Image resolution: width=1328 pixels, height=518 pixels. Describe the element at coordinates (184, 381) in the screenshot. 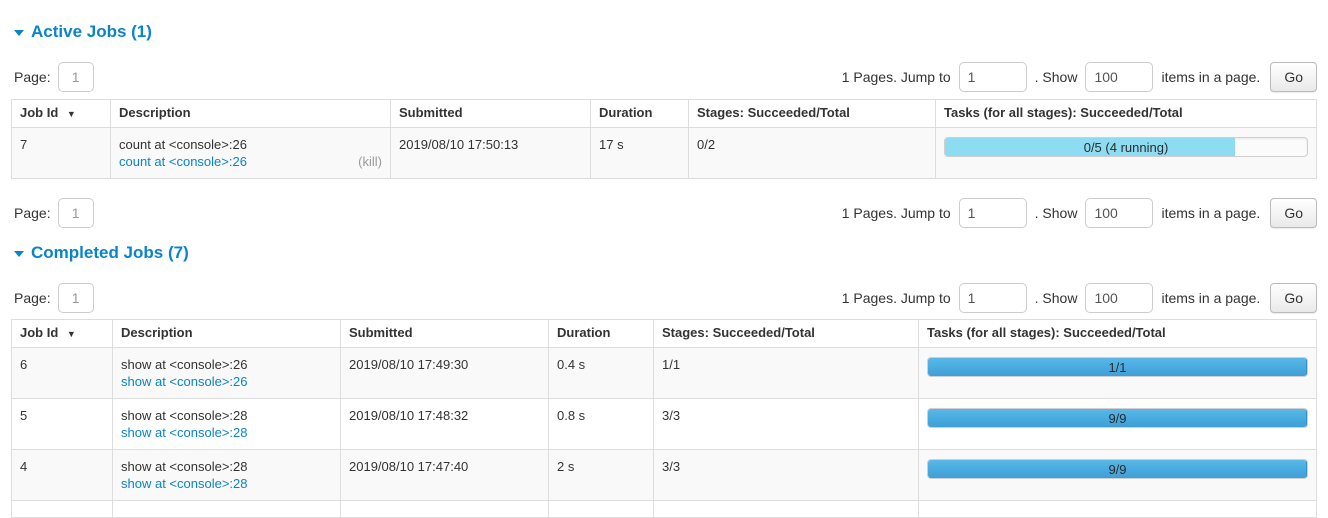

I see `job-detail-link: show at <console>:26` at that location.